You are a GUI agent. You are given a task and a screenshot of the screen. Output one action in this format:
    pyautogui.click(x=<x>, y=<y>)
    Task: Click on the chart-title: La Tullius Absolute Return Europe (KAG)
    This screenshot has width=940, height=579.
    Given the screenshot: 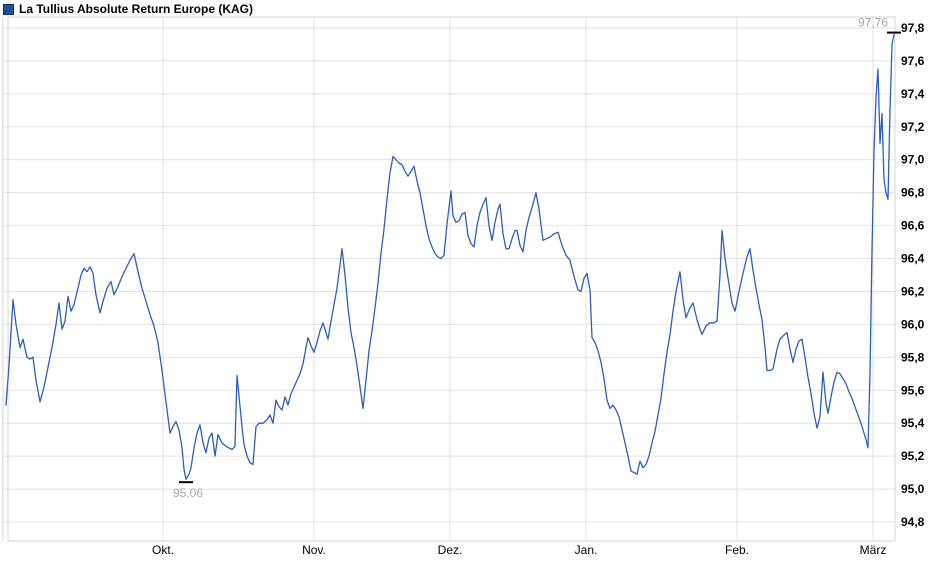 What is the action you would take?
    pyautogui.click(x=136, y=9)
    